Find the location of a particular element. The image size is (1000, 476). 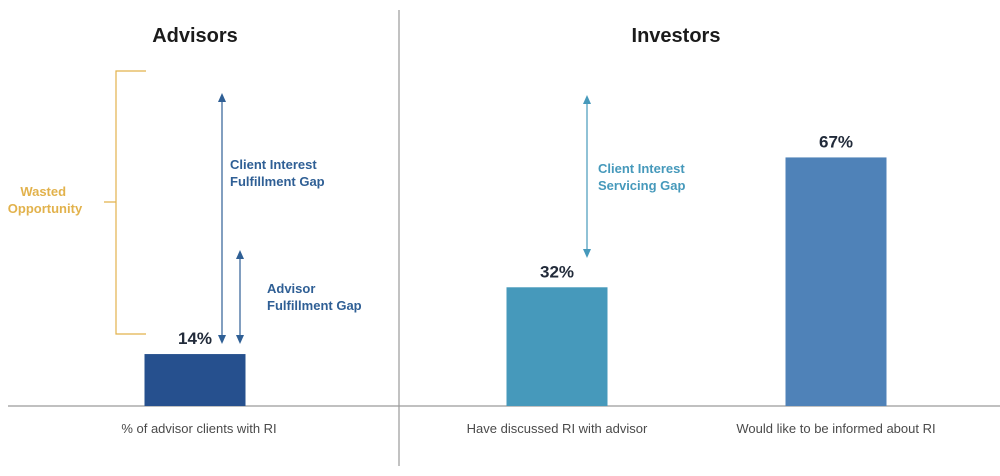

investors-panel-title: Investors is located at coordinates (676, 36).